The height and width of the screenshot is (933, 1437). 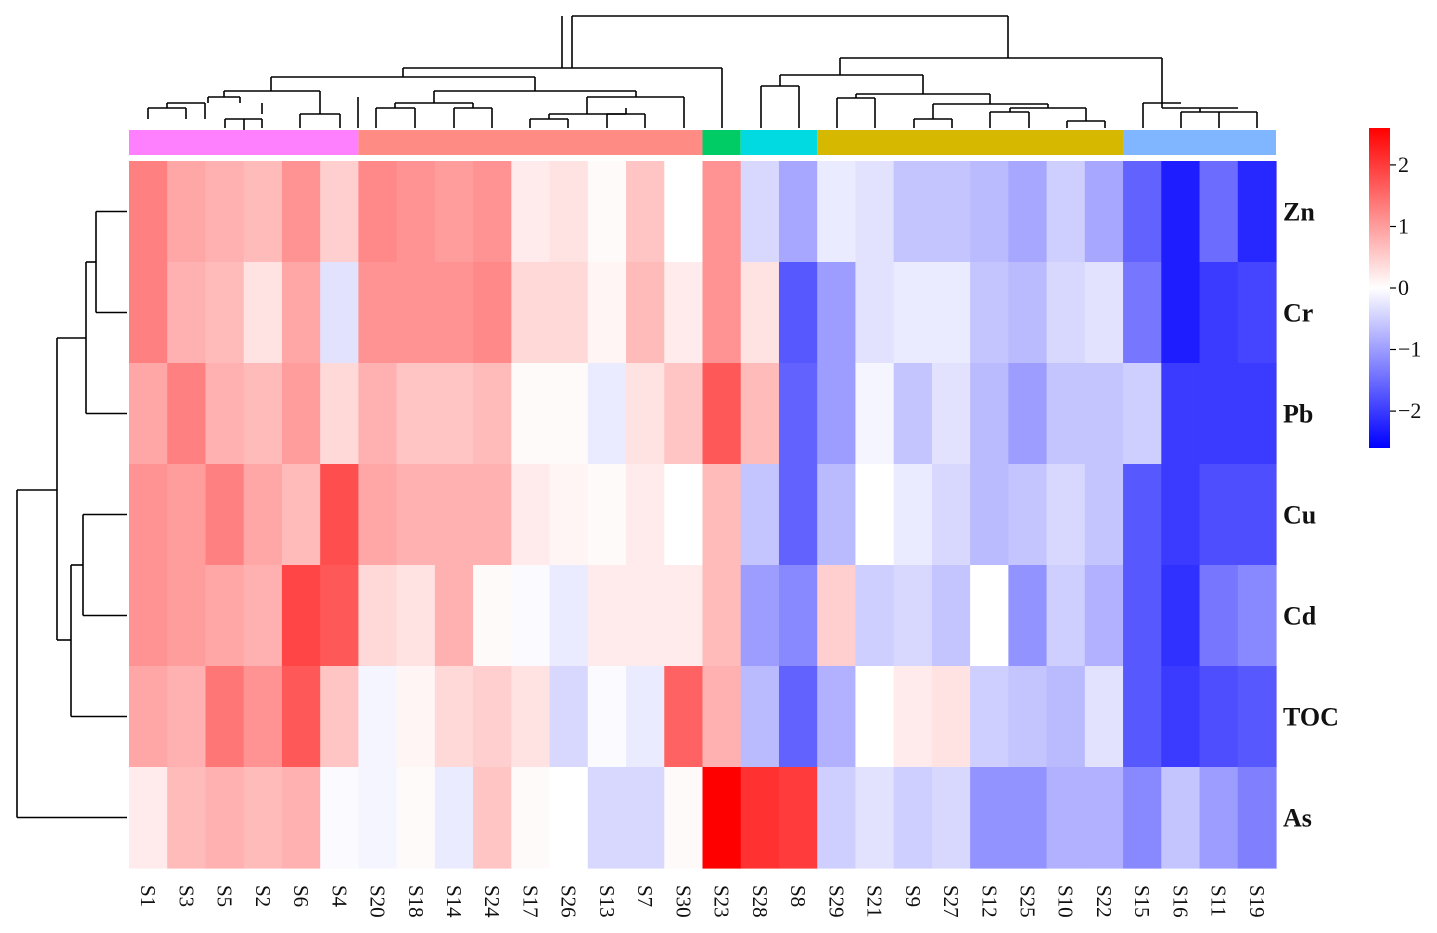 I want to click on column-label-S12: S12, so click(x=989, y=901).